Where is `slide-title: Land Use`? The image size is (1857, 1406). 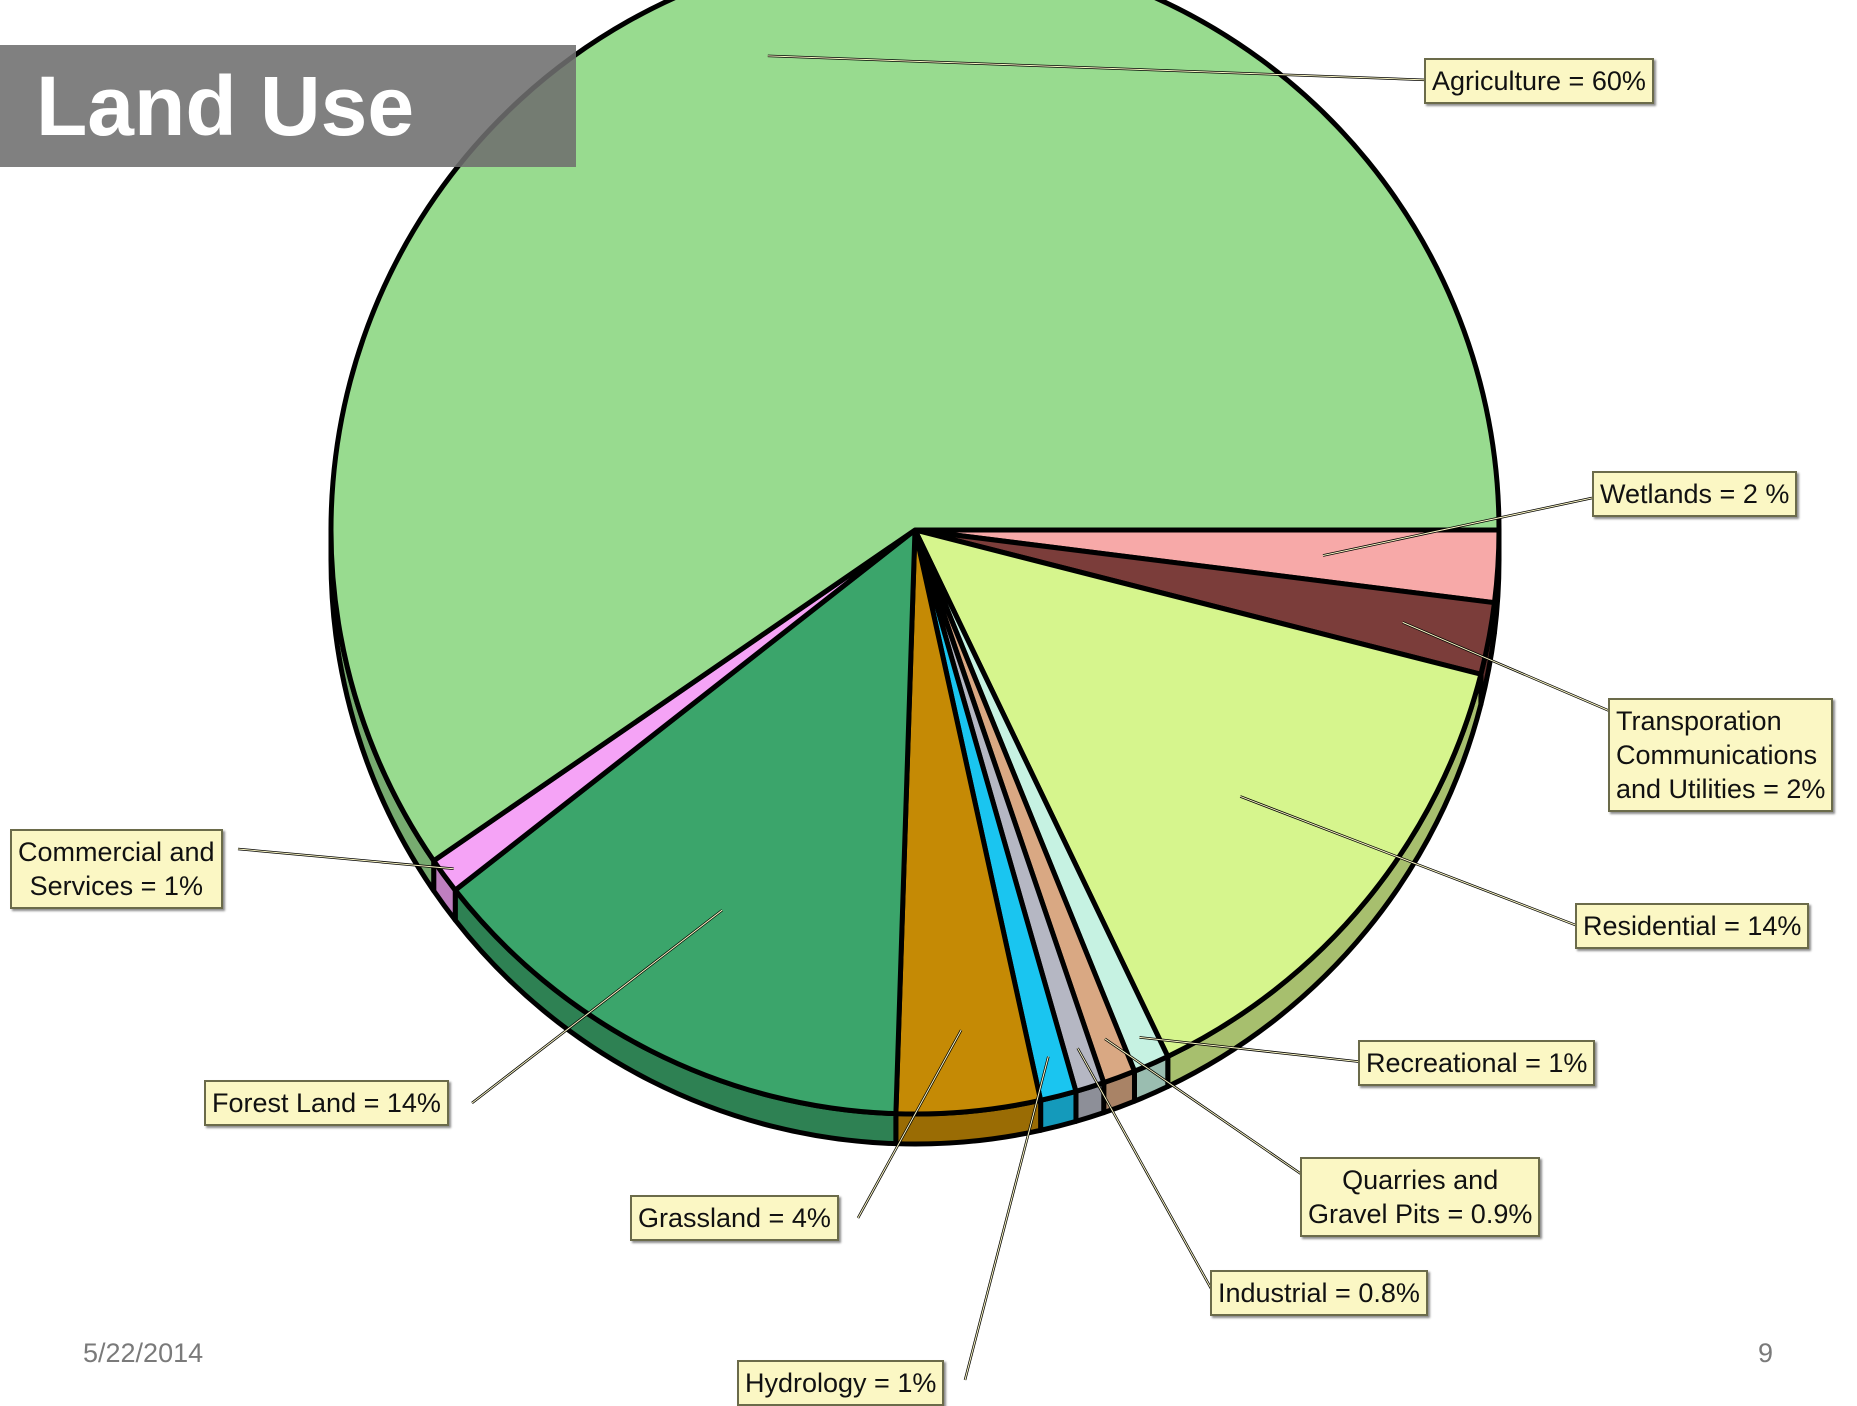 slide-title: Land Use is located at coordinates (225, 106).